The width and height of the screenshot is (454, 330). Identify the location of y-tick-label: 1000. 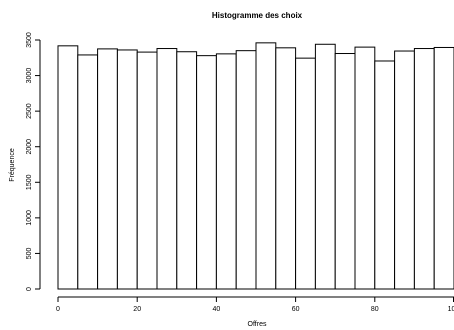
(29, 218).